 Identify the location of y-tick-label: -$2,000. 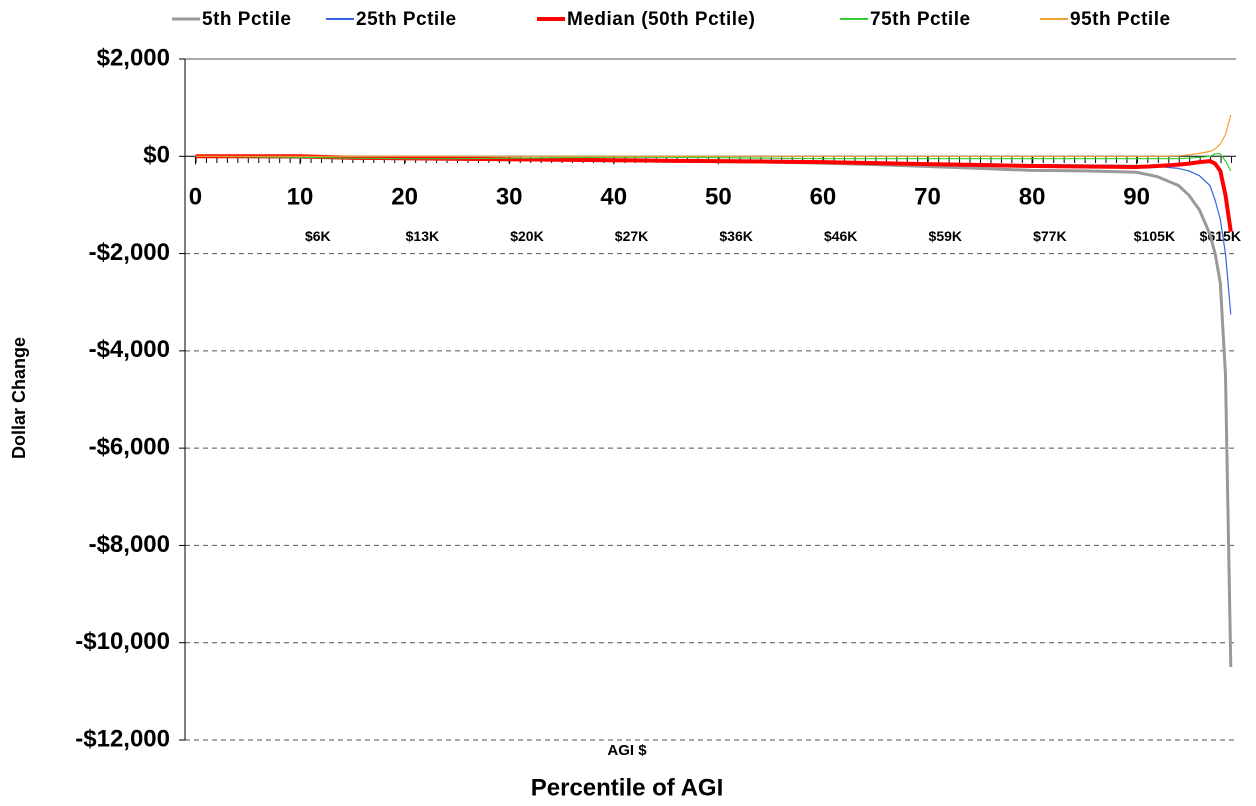
(129, 252).